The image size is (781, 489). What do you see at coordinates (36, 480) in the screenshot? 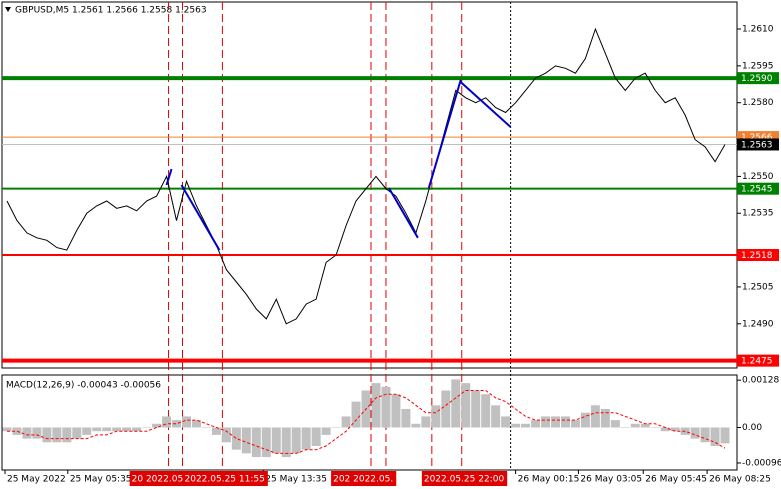
I see `x-tick-label: 25 May 2022` at bounding box center [36, 480].